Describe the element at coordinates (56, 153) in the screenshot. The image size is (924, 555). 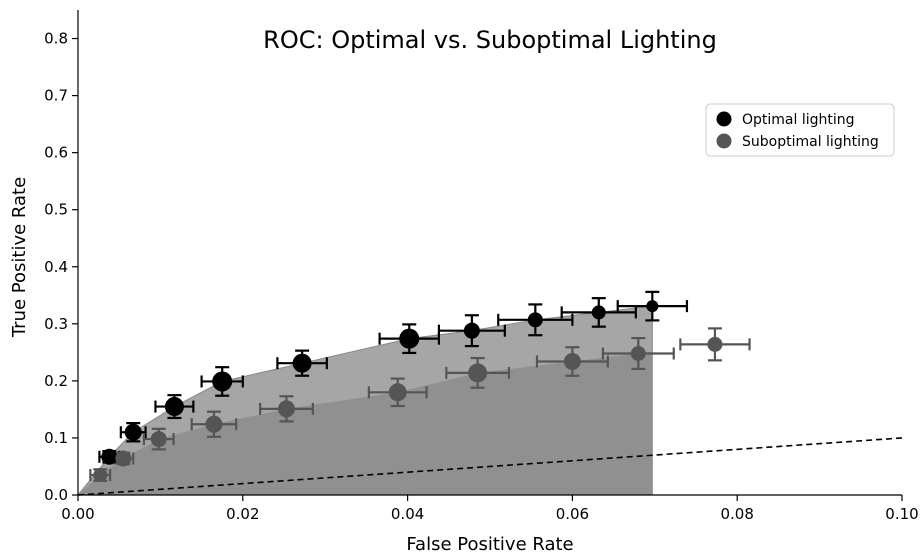
I see `y-tick-label-6: 0.6` at that location.